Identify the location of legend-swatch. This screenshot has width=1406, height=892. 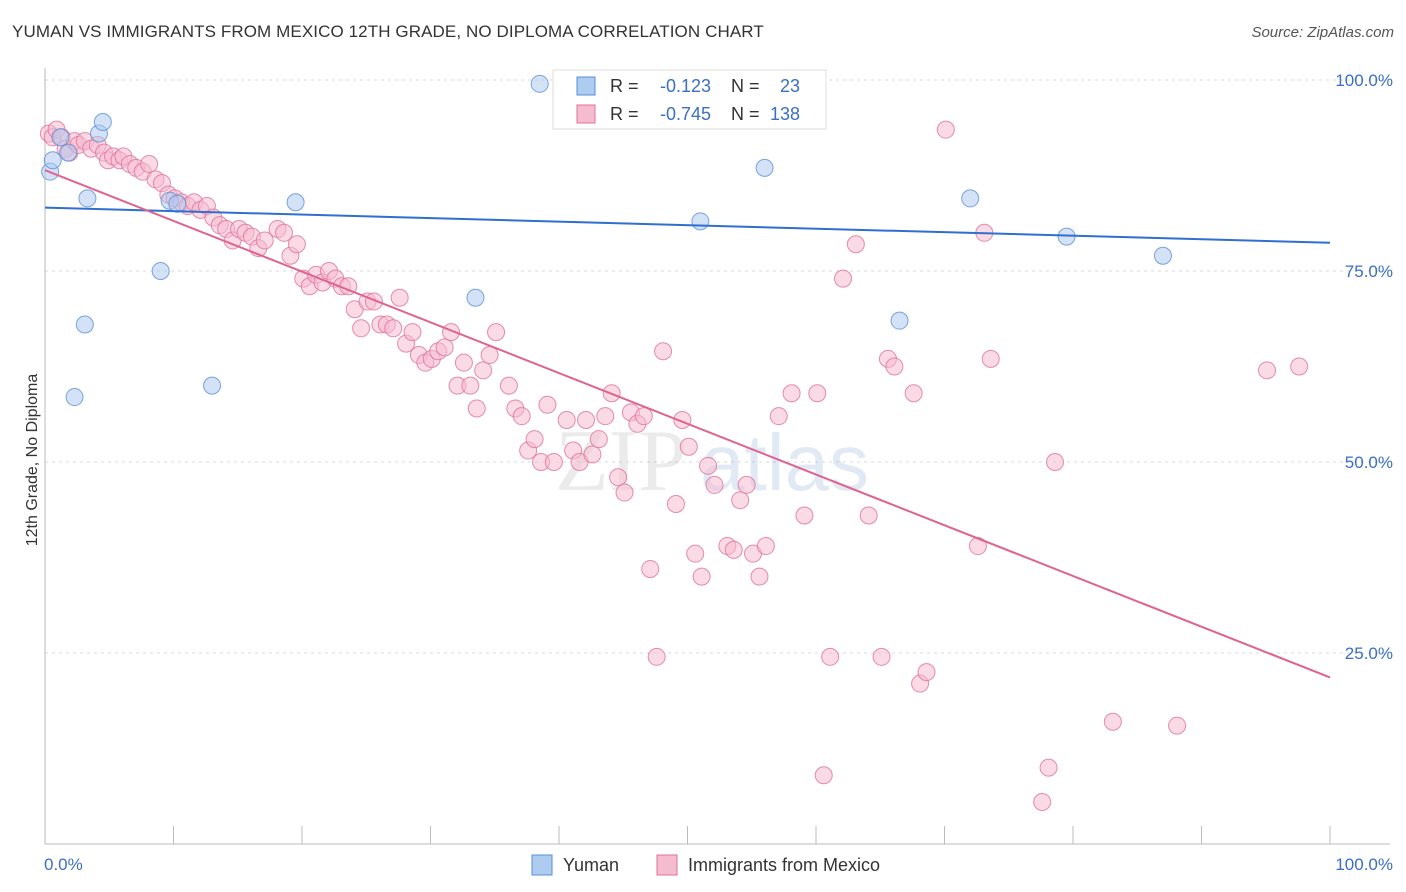
(667, 865).